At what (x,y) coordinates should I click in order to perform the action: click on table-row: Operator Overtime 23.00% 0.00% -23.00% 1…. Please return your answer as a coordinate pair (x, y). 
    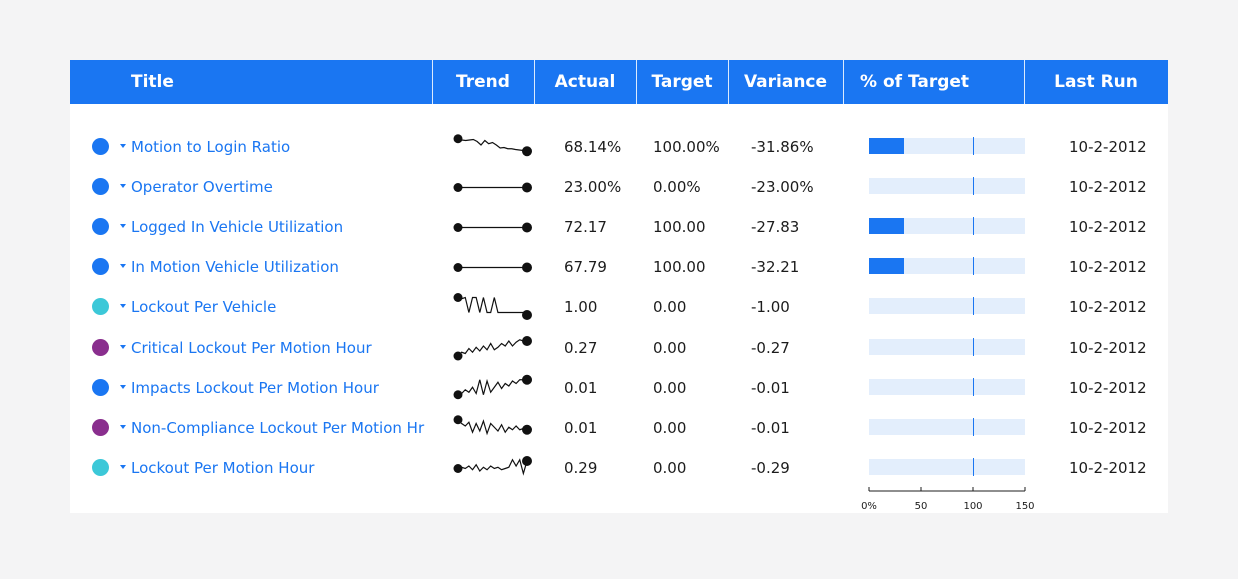
    Looking at the image, I should click on (619, 187).